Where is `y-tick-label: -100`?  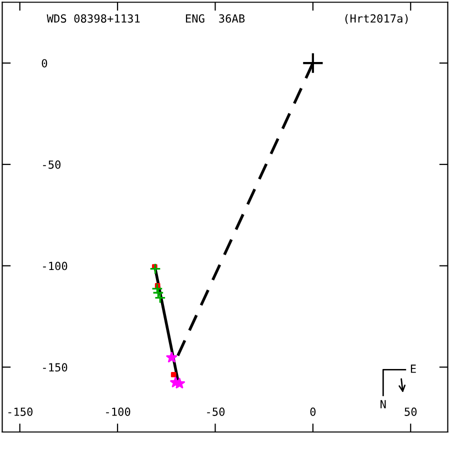
y-tick-label: -100 is located at coordinates (55, 266).